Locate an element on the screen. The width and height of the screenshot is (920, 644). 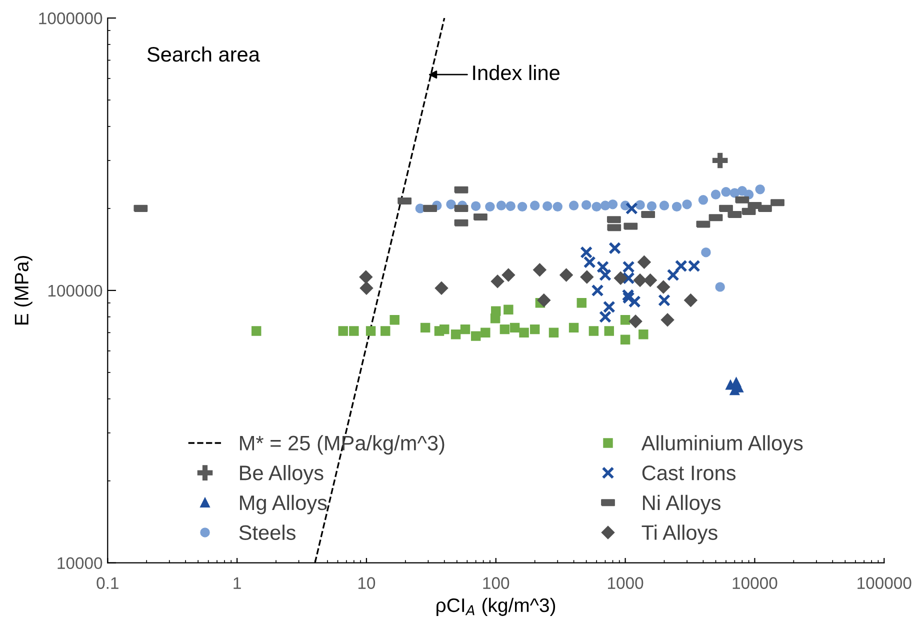
legend-label: Mg Alloys is located at coordinates (283, 504).